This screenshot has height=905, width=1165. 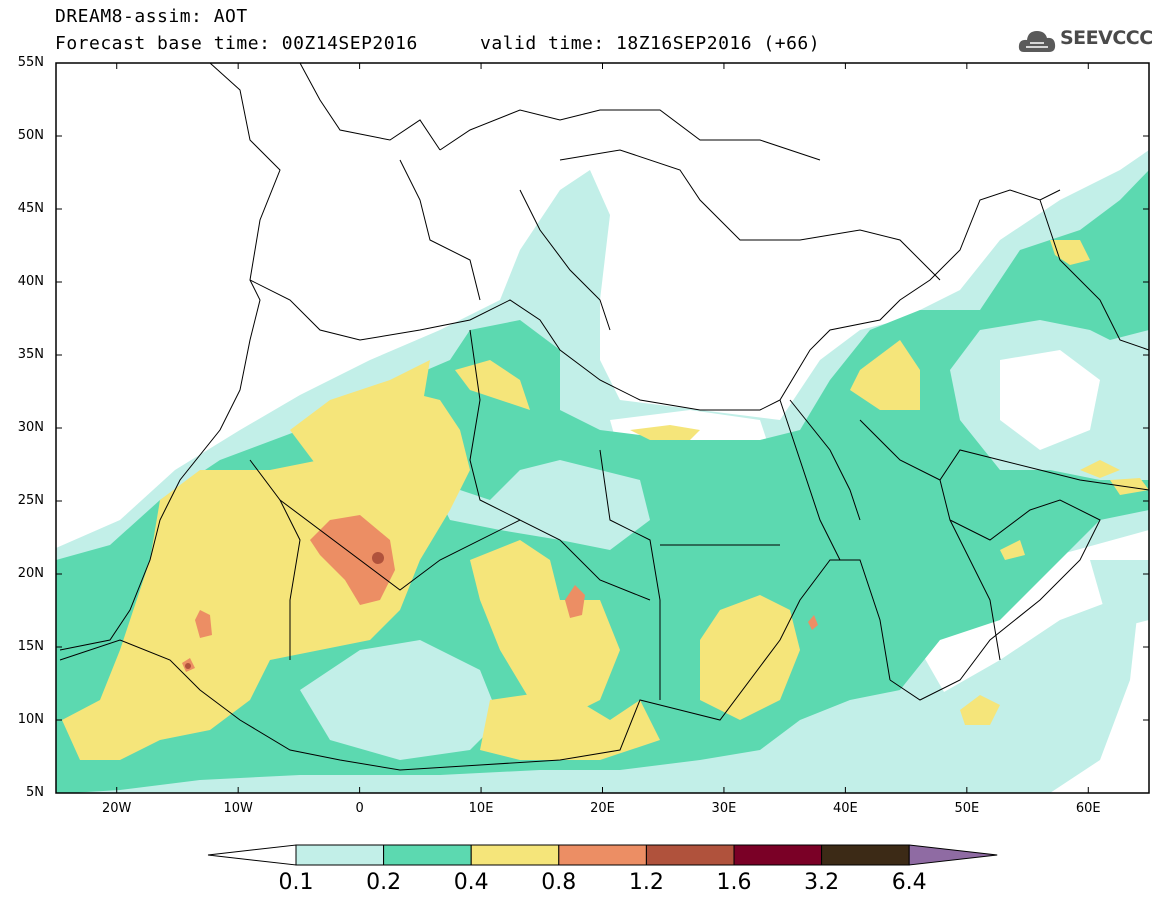 I want to click on seevccc-logo-text: SEEVCCC, so click(x=1106, y=38).